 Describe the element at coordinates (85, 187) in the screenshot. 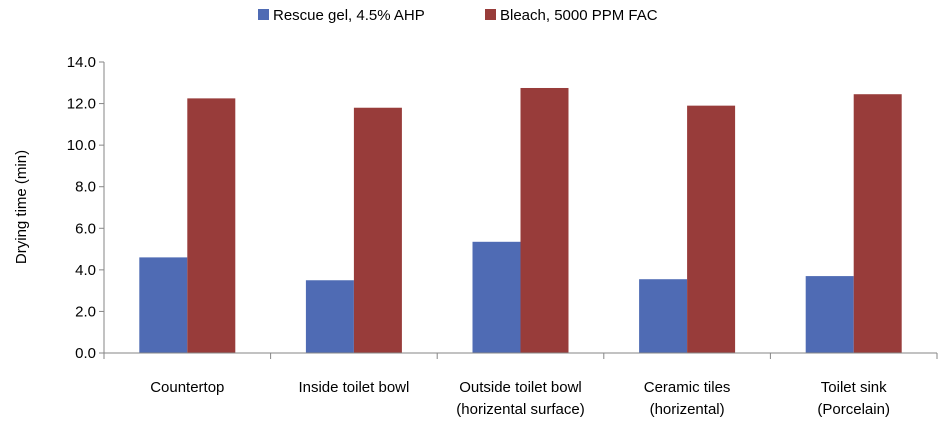

I see `y-tick-label: 8.0` at that location.